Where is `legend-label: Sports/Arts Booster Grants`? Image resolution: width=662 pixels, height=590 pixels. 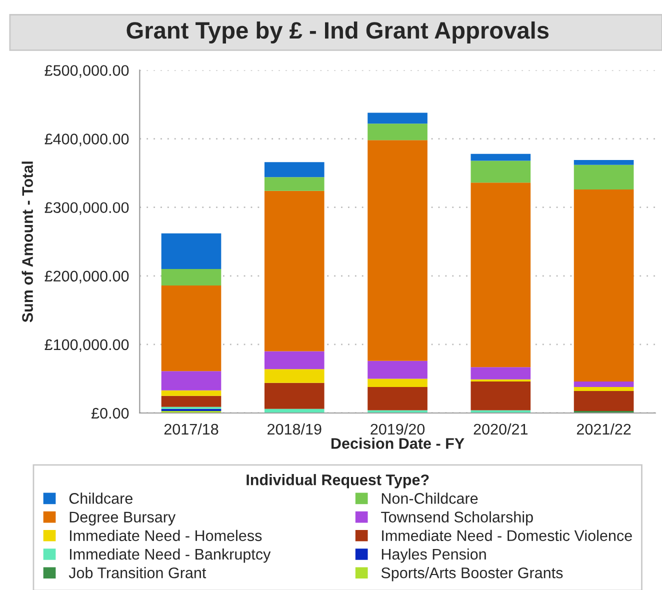
legend-label: Sports/Arts Booster Grants is located at coordinates (472, 574).